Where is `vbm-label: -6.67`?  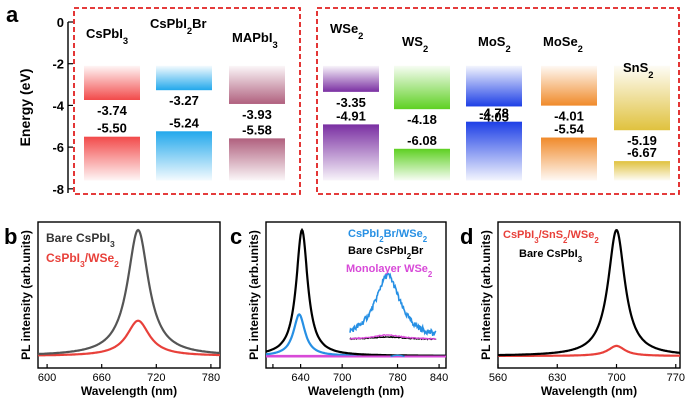
vbm-label: -6.67 is located at coordinates (642, 152).